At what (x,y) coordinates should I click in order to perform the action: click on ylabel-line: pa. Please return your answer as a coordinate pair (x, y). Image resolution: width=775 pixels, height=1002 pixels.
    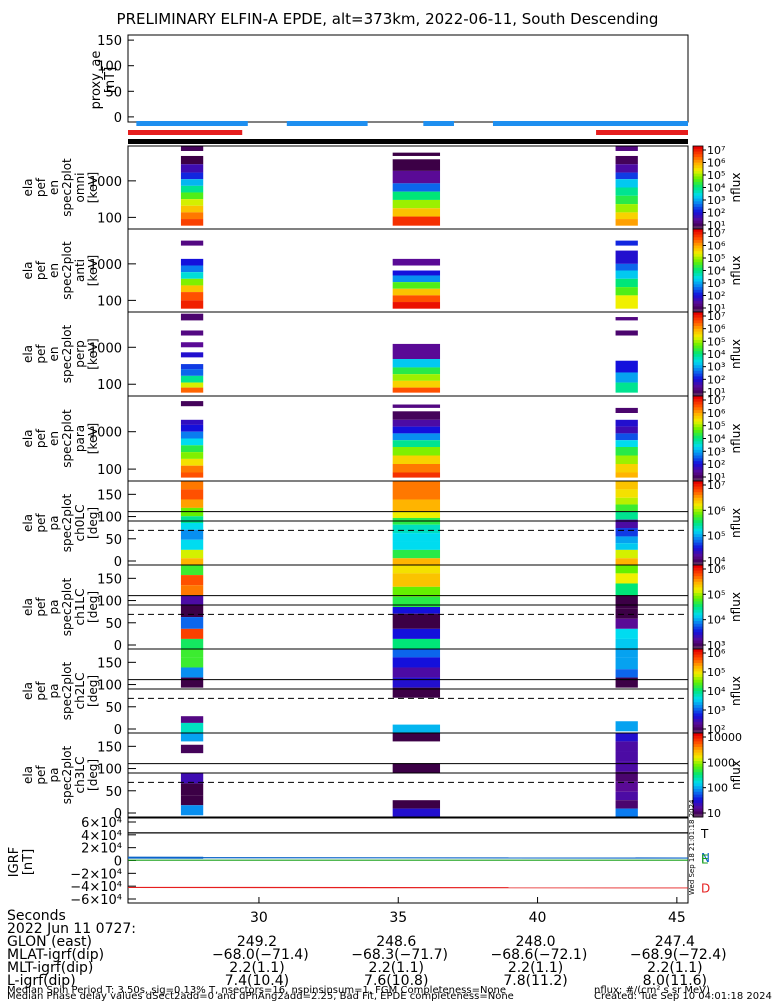
    Looking at the image, I should click on (54, 775).